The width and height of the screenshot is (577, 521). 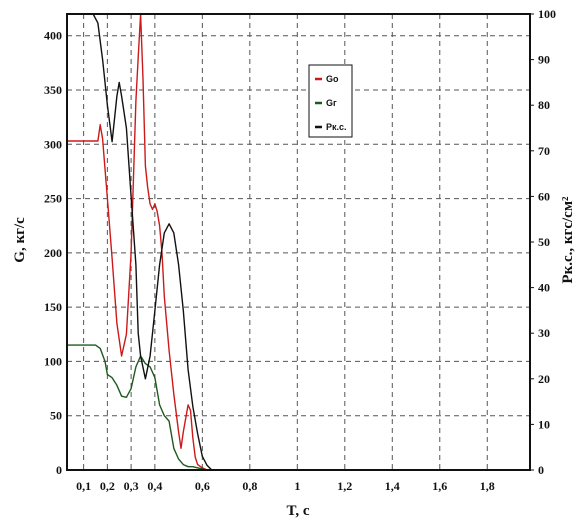 What do you see at coordinates (568, 240) in the screenshot?
I see `y-axis-right-label: Pк.с., кгс/см²` at bounding box center [568, 240].